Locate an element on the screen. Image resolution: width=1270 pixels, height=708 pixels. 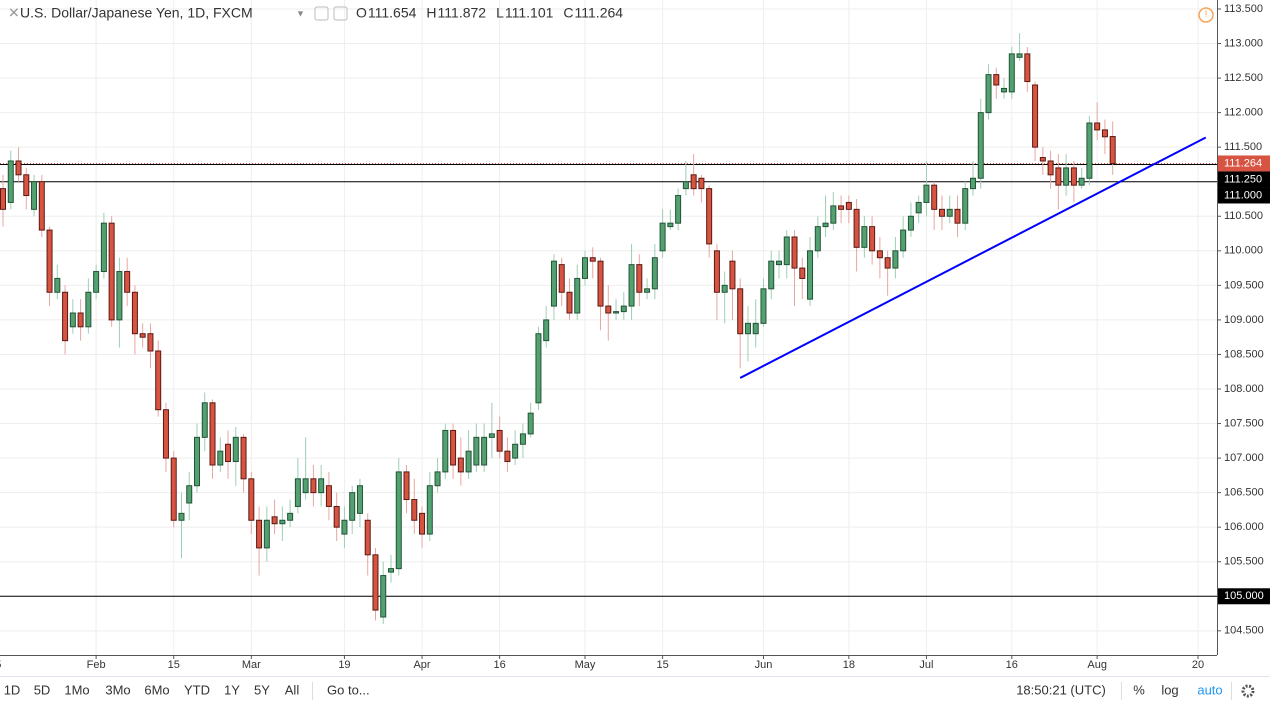
y-tick-label: 111.500 is located at coordinates (1243, 147).